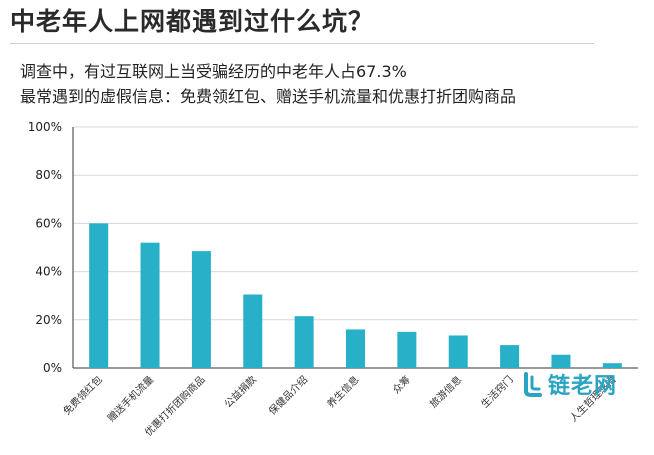  What do you see at coordinates (342, 391) in the screenshot?
I see `x-tick-label: 养生信息` at bounding box center [342, 391].